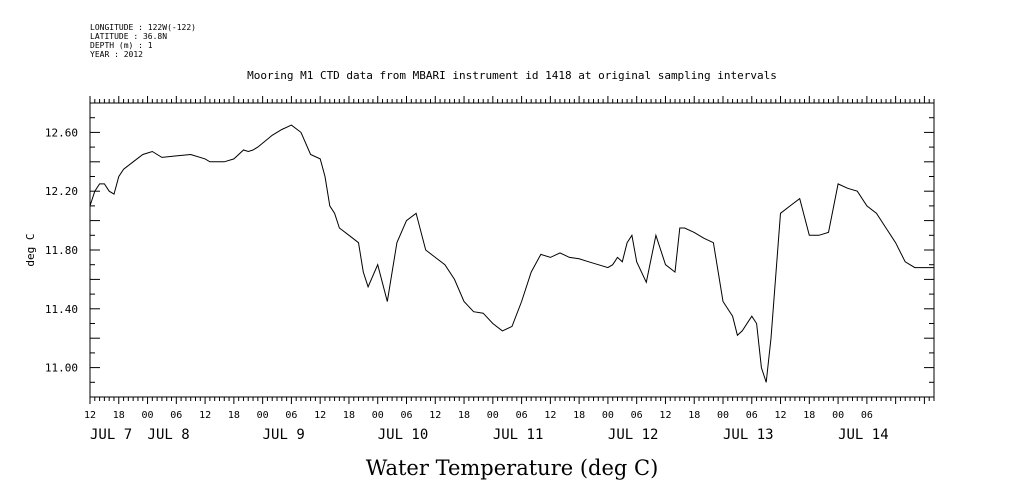  What do you see at coordinates (111, 435) in the screenshot?
I see `x-day-label: JUL 7` at bounding box center [111, 435].